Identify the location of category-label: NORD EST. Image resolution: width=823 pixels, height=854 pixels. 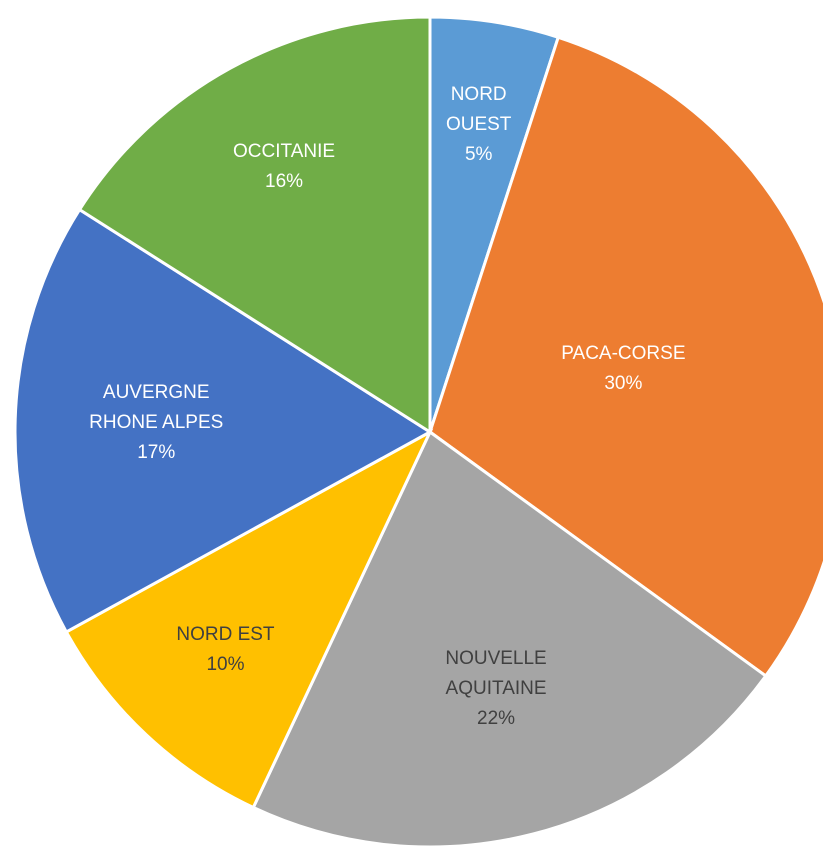
(225, 634).